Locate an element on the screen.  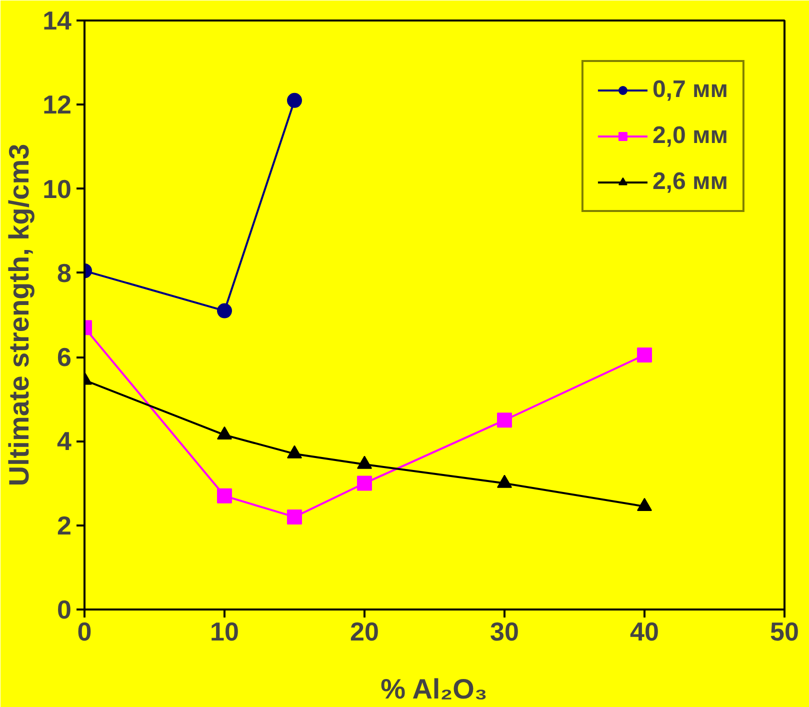
x-tick-label: 20 is located at coordinates (364, 631).